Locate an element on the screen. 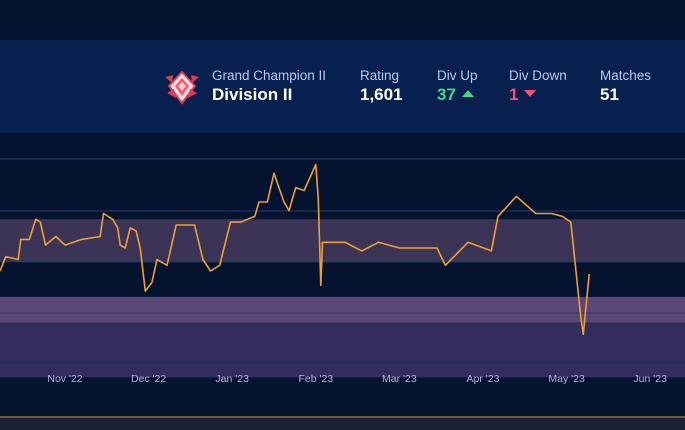 The width and height of the screenshot is (685, 430). x-tick-label: Mar '23 is located at coordinates (399, 379).